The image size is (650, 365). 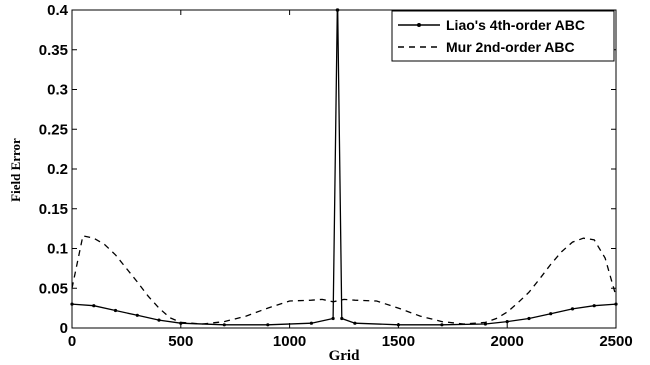 What do you see at coordinates (289, 341) in the screenshot?
I see `x-tick-label: 1000` at bounding box center [289, 341].